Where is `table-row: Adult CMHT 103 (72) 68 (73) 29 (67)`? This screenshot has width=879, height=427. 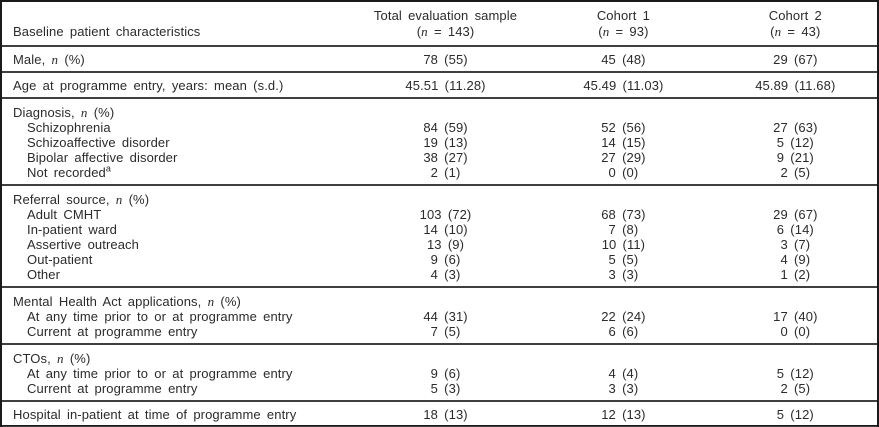
table-row: Adult CMHT 103 (72) 68 (73) 29 (67) is located at coordinates (439, 214).